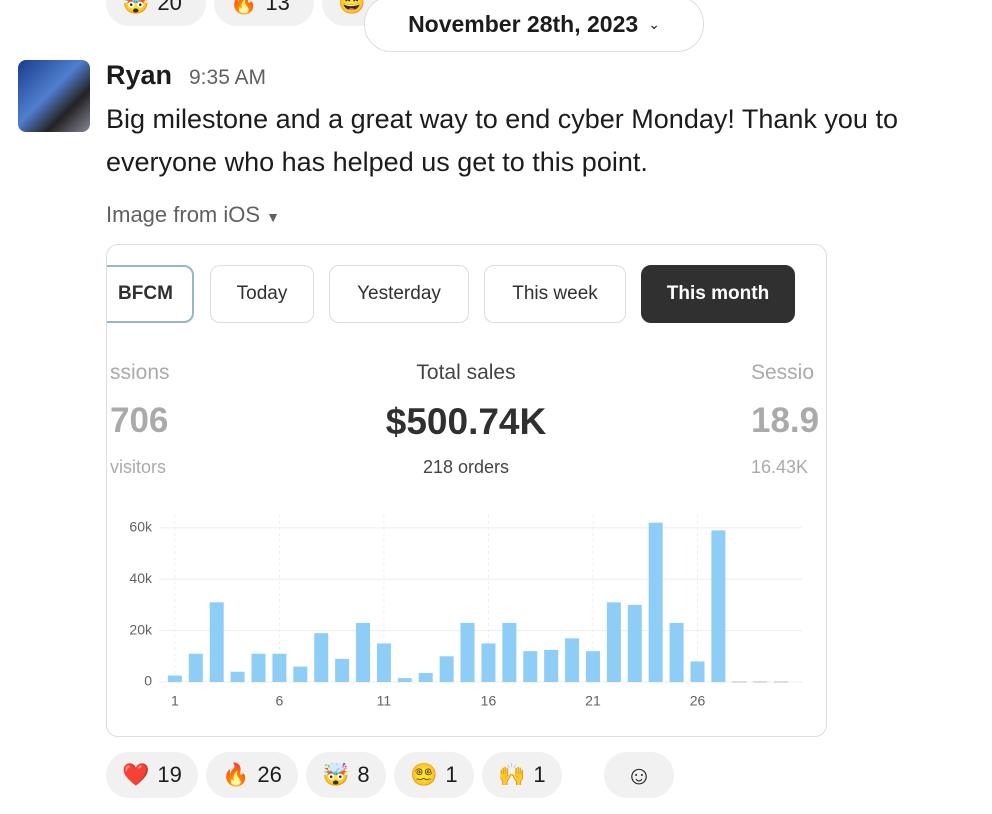 The height and width of the screenshot is (814, 992). Describe the element at coordinates (150, 294) in the screenshot. I see `tab: BFCM` at that location.